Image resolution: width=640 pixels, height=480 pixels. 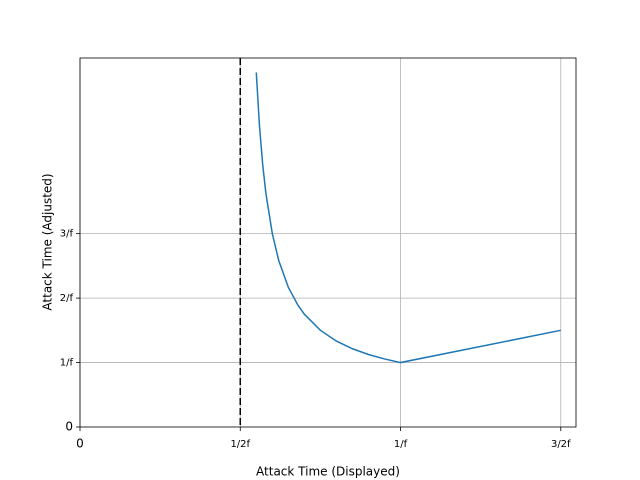 What do you see at coordinates (67, 298) in the screenshot?
I see `y-tick-label: 2/f` at bounding box center [67, 298].